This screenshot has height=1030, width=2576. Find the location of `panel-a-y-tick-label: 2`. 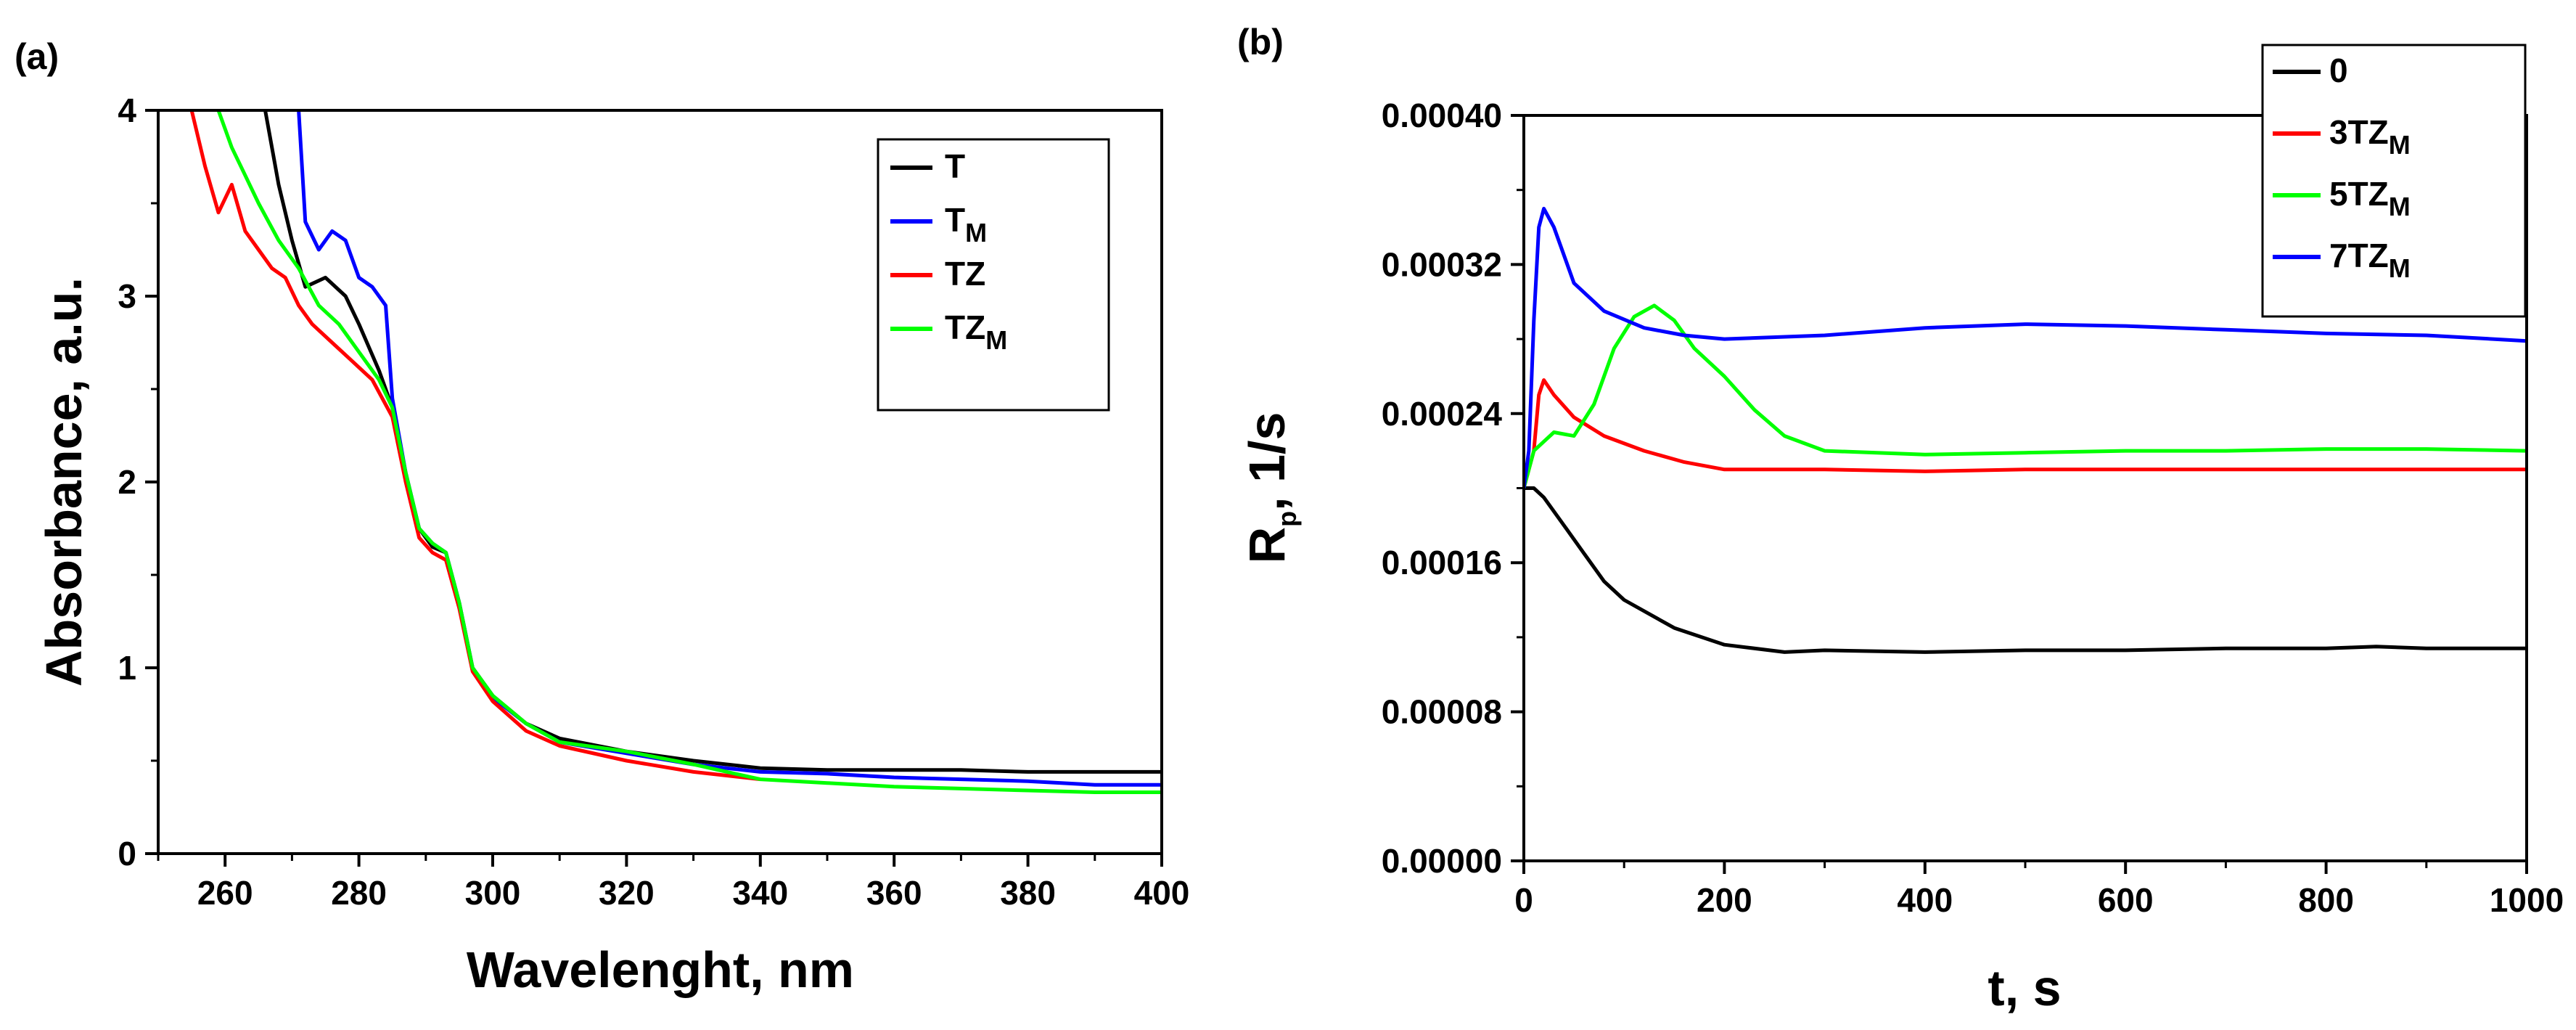

panel-a-y-tick-label: 2 is located at coordinates (127, 482).